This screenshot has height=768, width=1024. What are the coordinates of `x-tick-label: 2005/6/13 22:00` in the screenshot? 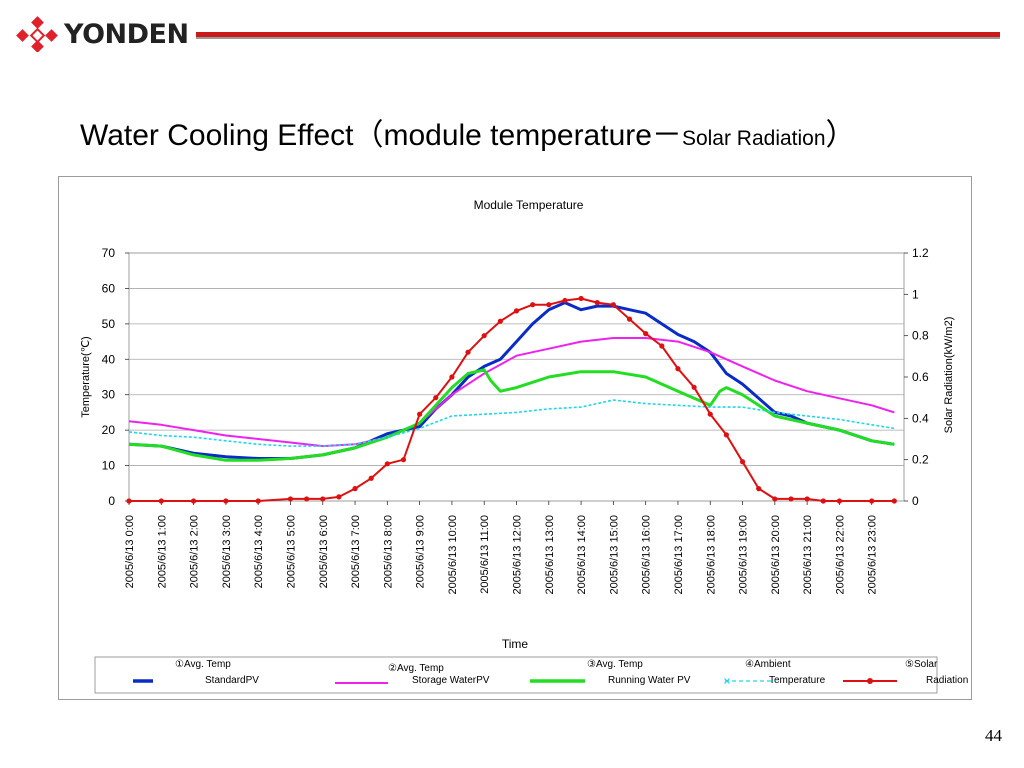 It's located at (840, 555).